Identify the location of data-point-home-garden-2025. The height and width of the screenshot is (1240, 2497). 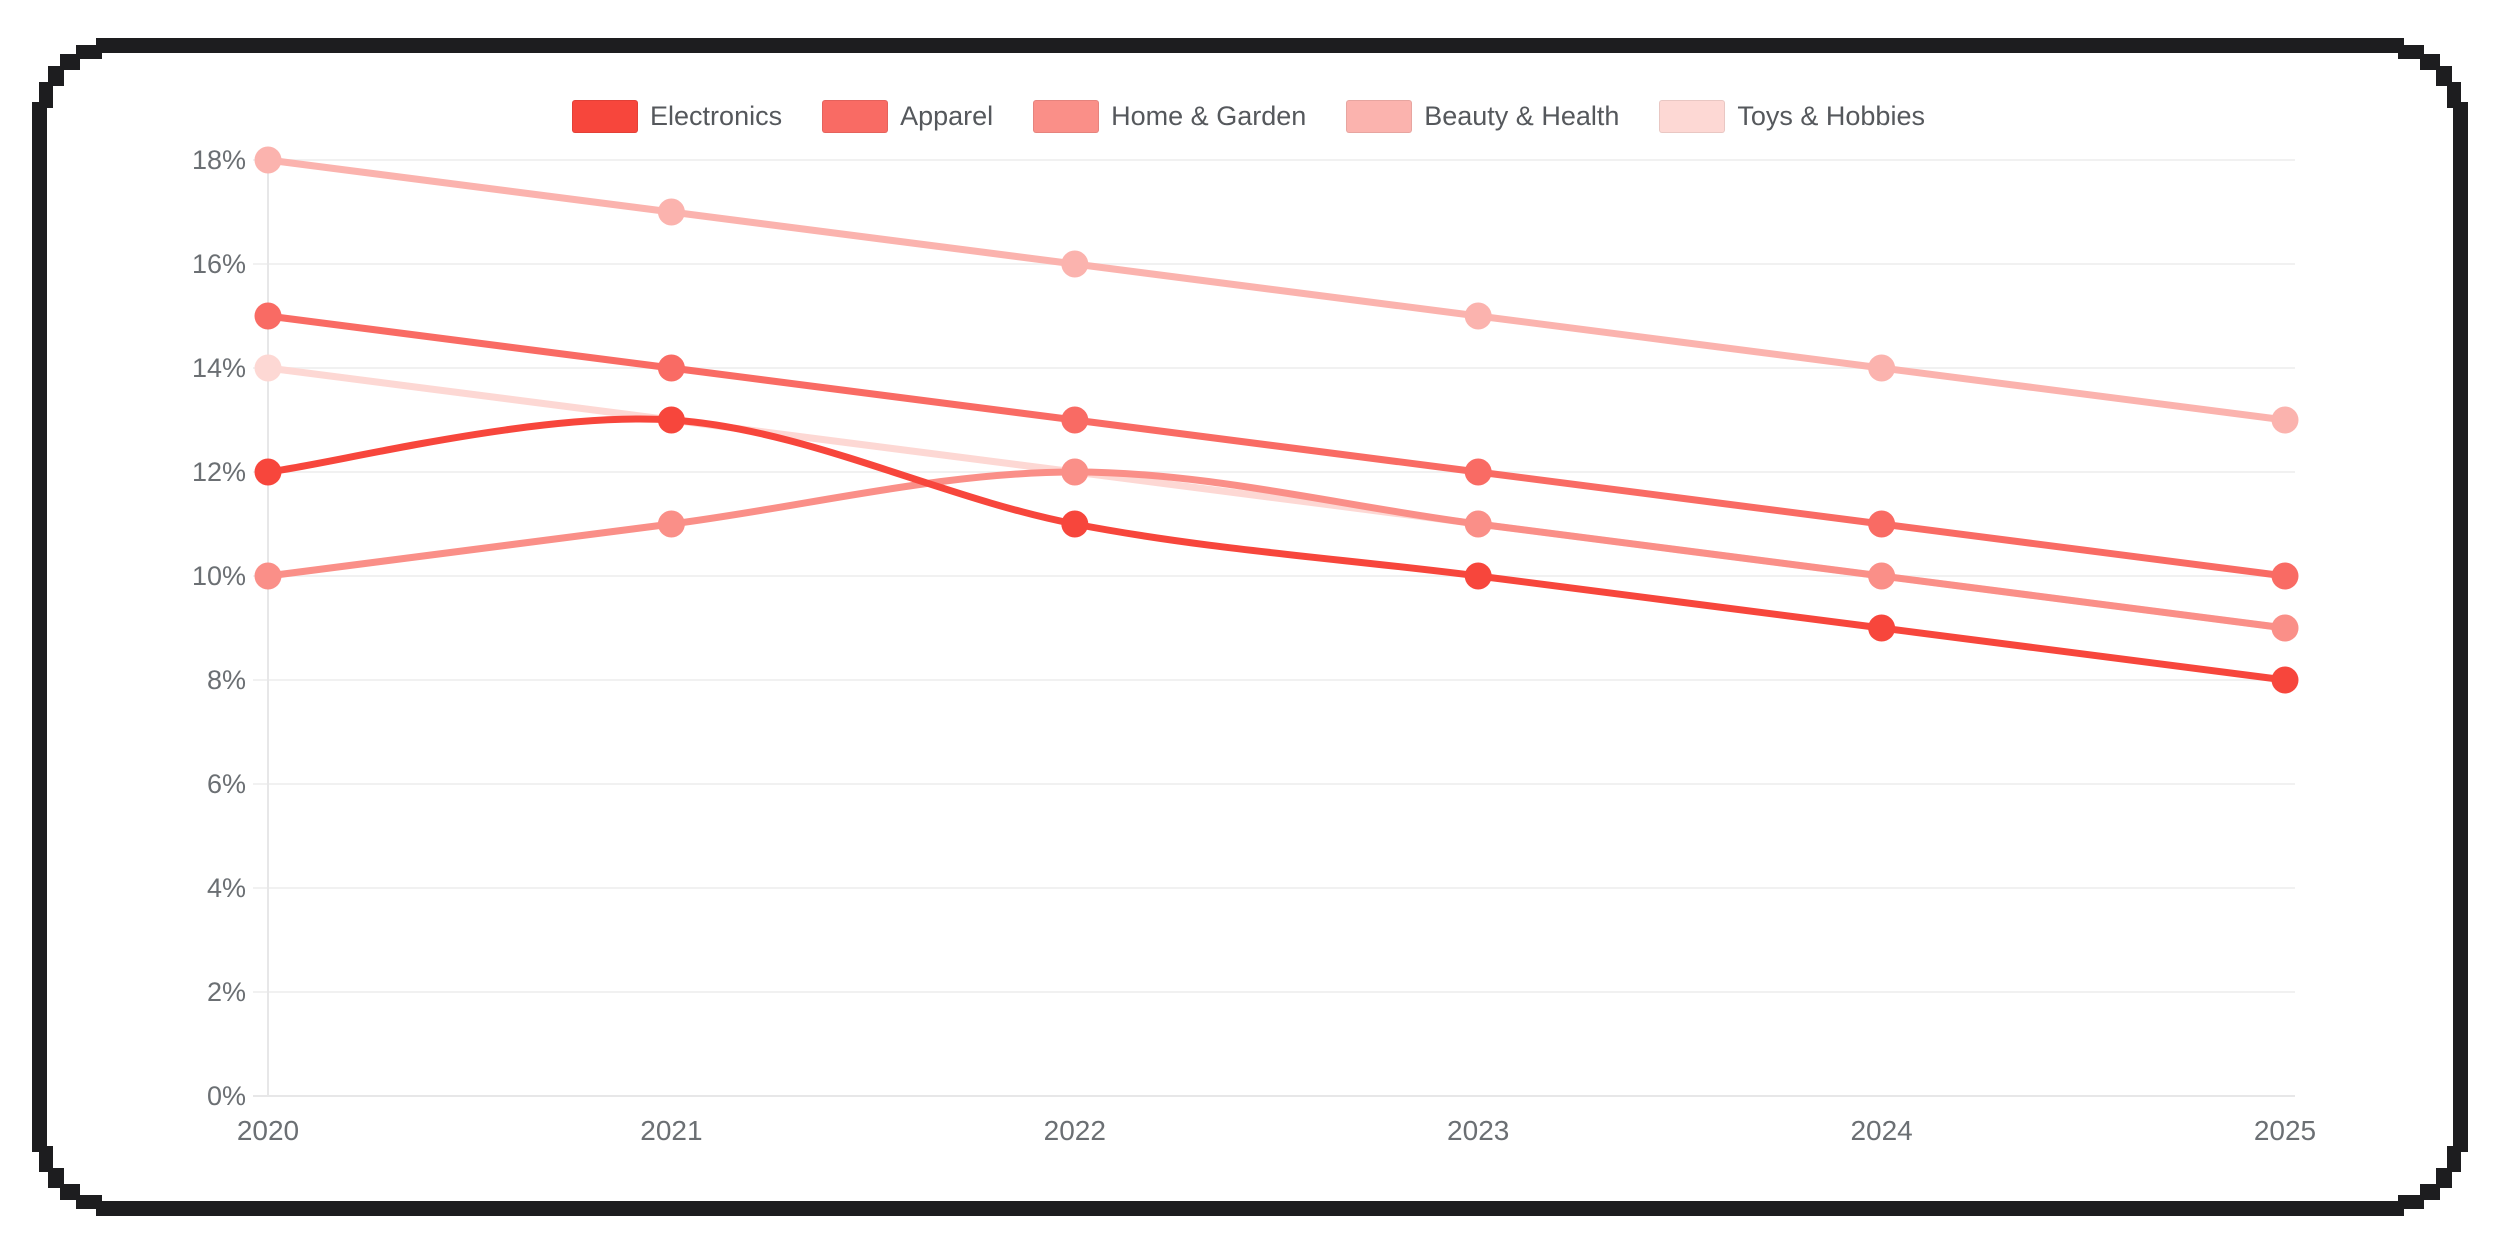
(2285, 628).